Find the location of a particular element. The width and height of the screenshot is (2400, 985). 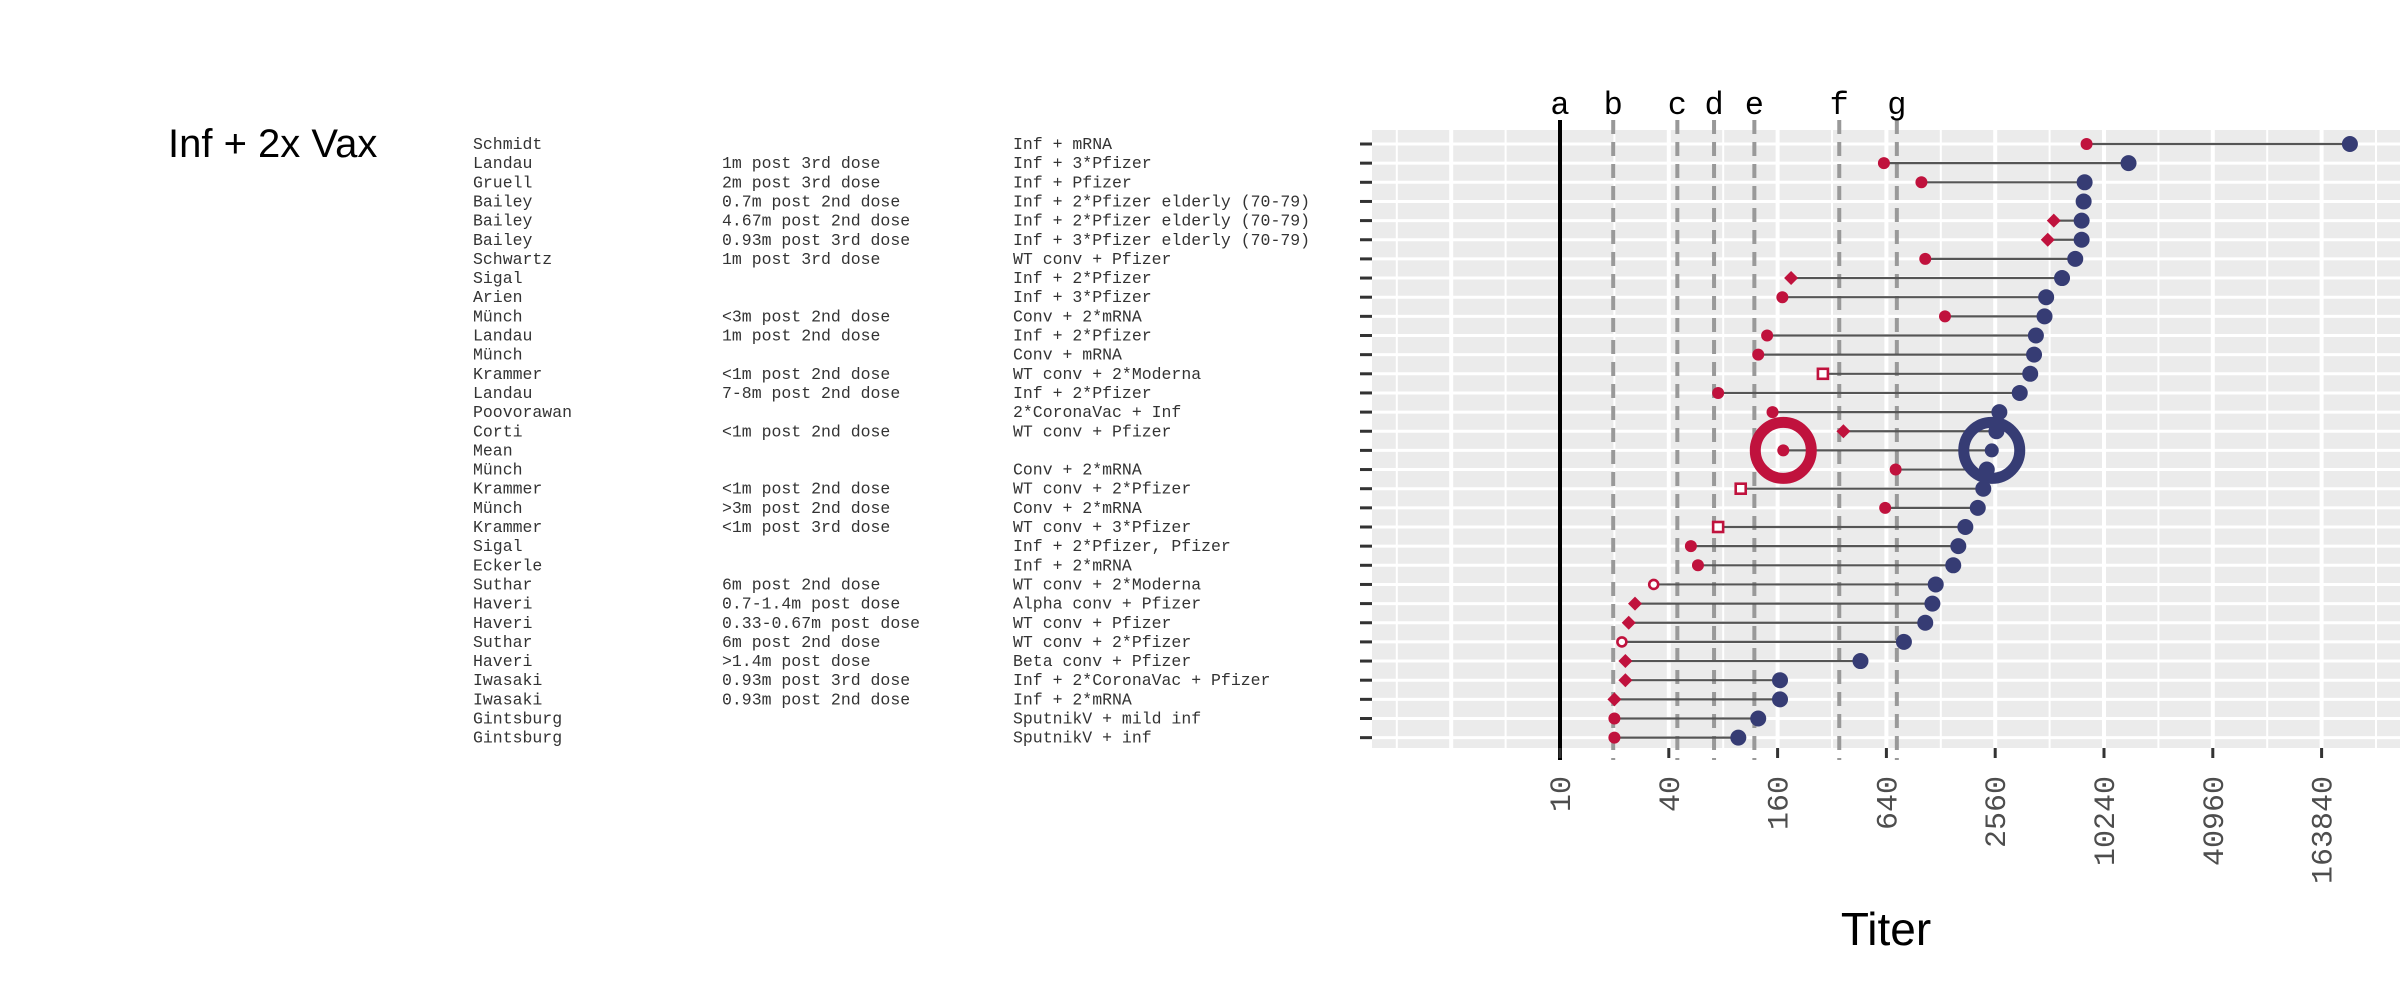

row-label-study: Mean is located at coordinates (493, 450).